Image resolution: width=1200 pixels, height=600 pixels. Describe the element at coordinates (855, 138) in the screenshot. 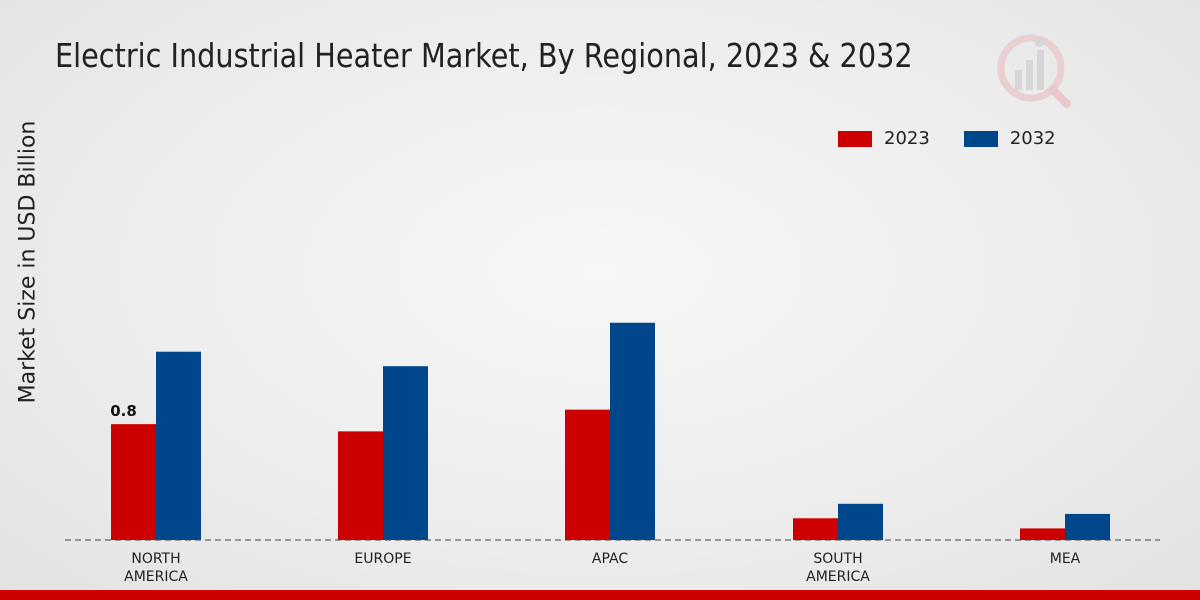

I see `legend-swatch-2023` at that location.